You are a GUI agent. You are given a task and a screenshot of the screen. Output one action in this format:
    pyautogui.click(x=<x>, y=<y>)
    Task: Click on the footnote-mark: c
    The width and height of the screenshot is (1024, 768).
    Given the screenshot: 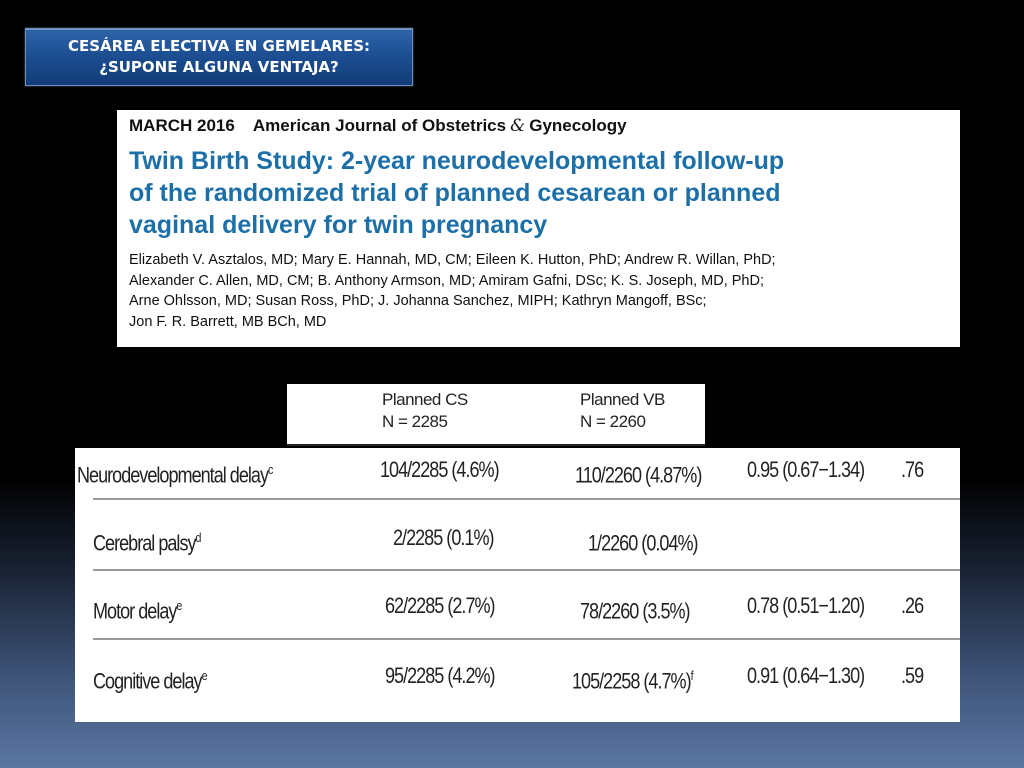 What is the action you would take?
    pyautogui.click(x=271, y=469)
    